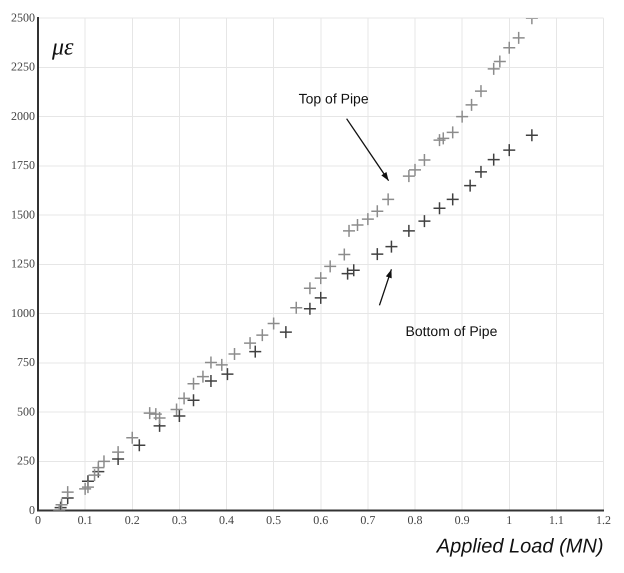 This screenshot has height=573, width=624. Describe the element at coordinates (509, 519) in the screenshot. I see `x-tick-label: 1` at that location.